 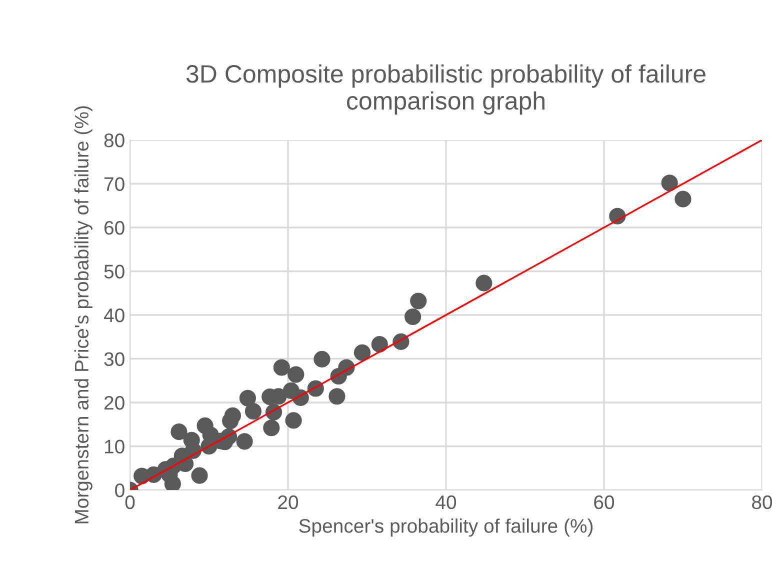 What do you see at coordinates (604, 502) in the screenshot?
I see `x-tick-label: 60` at bounding box center [604, 502].